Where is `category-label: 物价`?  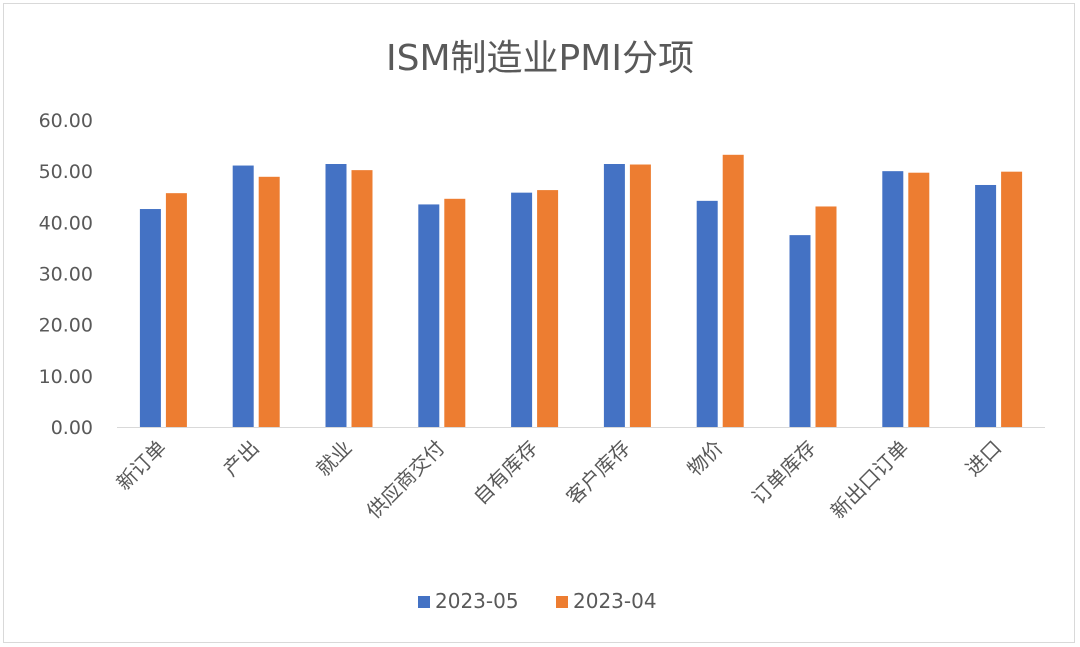 category-label: 物价 is located at coordinates (704, 458).